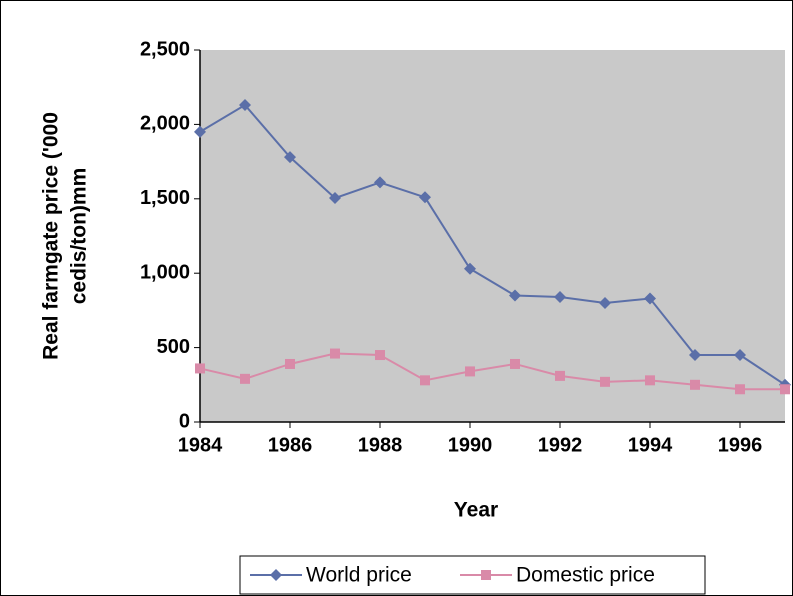 This screenshot has height=596, width=793. I want to click on y-tick-label: 0, so click(184, 421).